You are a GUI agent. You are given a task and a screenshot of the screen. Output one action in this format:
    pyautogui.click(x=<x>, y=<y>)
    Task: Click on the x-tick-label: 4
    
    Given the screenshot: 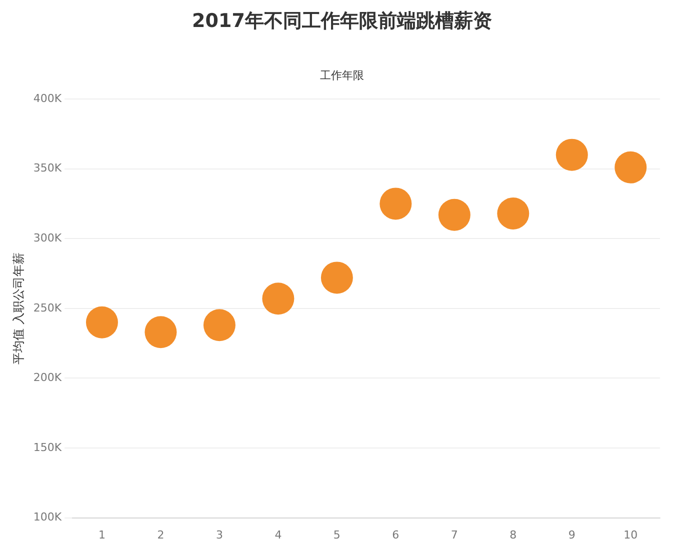 What is the action you would take?
    pyautogui.click(x=278, y=535)
    